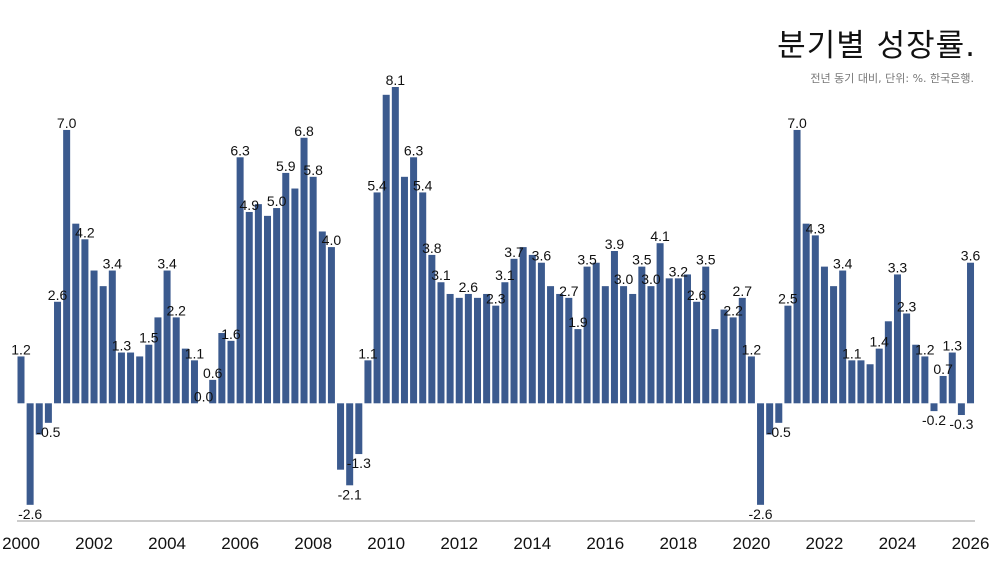 The height and width of the screenshot is (563, 1000). I want to click on chart-subtitle: 전년 동기 대비, 단위: %. 한국은행., so click(892, 78).